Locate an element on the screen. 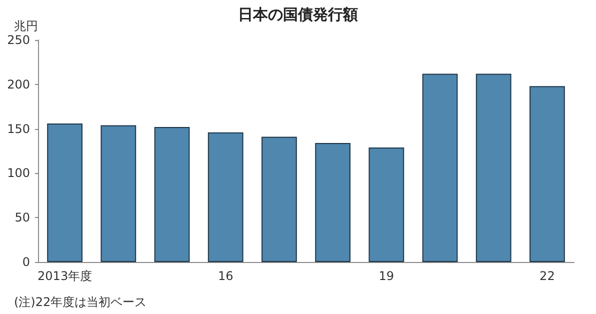 The height and width of the screenshot is (314, 596). chart-title: 日本の国債発行額 is located at coordinates (298, 15).